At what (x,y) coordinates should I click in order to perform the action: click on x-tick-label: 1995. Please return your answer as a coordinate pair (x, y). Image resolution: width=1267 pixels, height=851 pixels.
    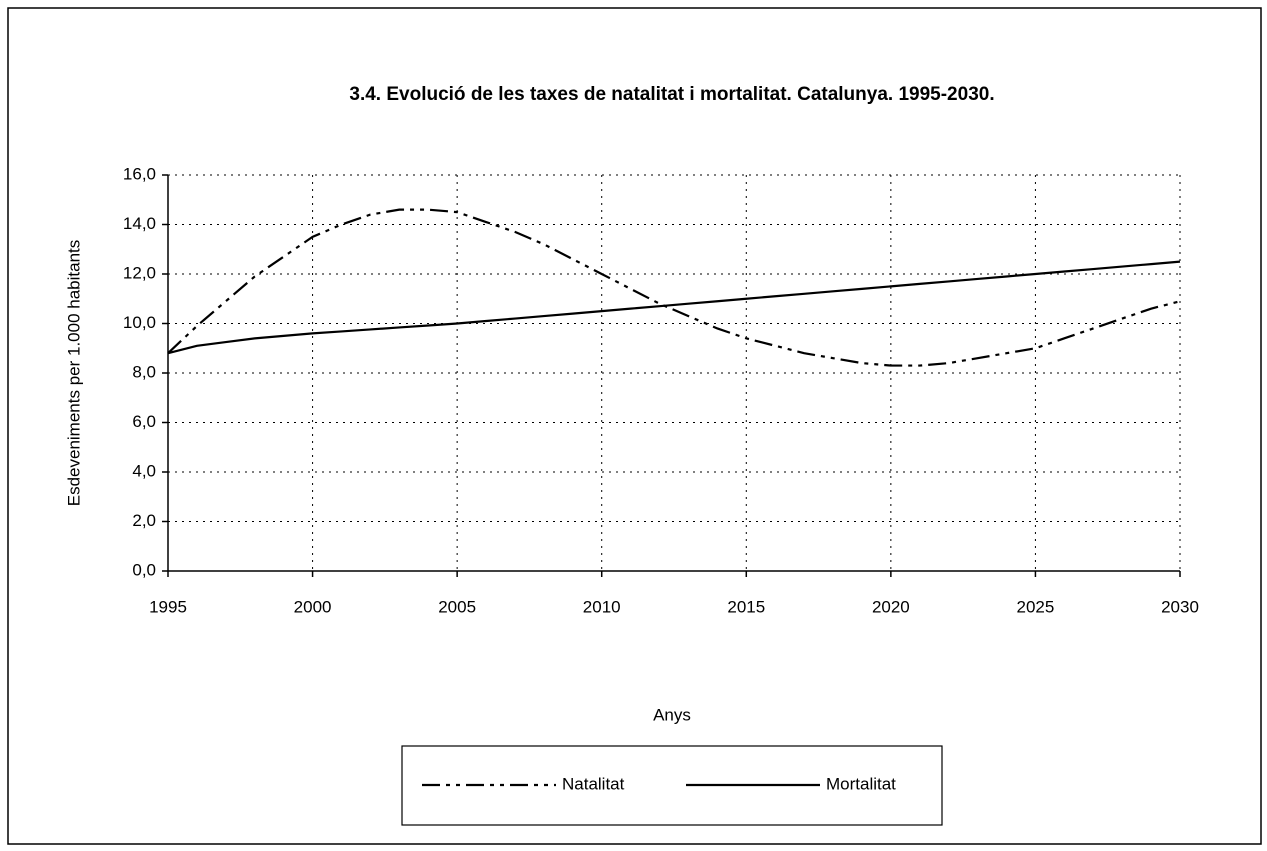
    Looking at the image, I should click on (168, 606).